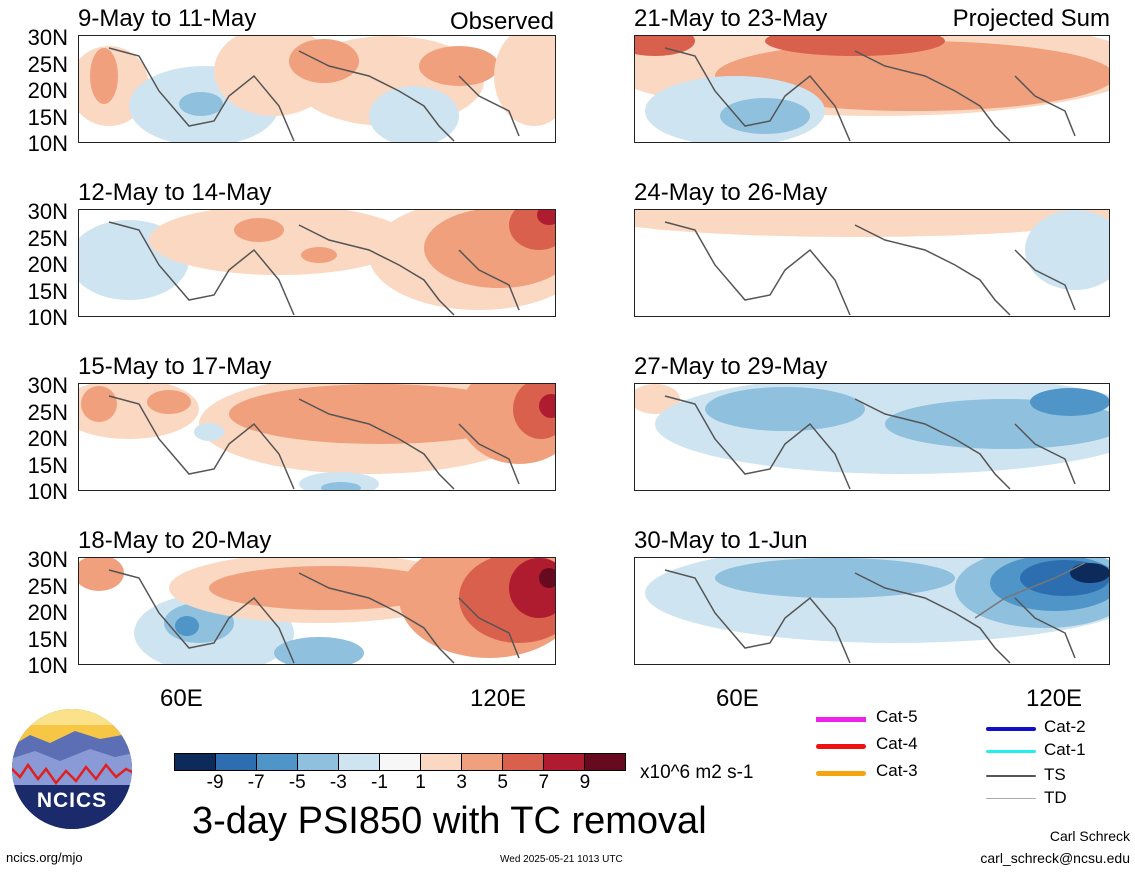 The image size is (1135, 872). Describe the element at coordinates (379, 782) in the screenshot. I see `colorbar-tick-label: -1` at that location.